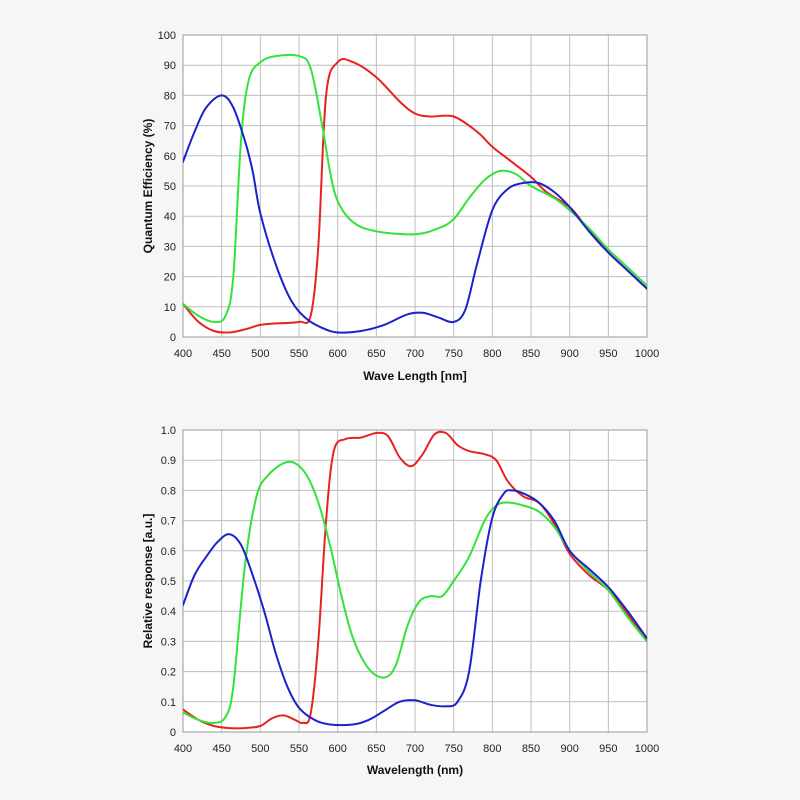 This screenshot has width=800, height=800. Describe the element at coordinates (168, 582) in the screenshot. I see `y-tick-label: 0.5` at that location.